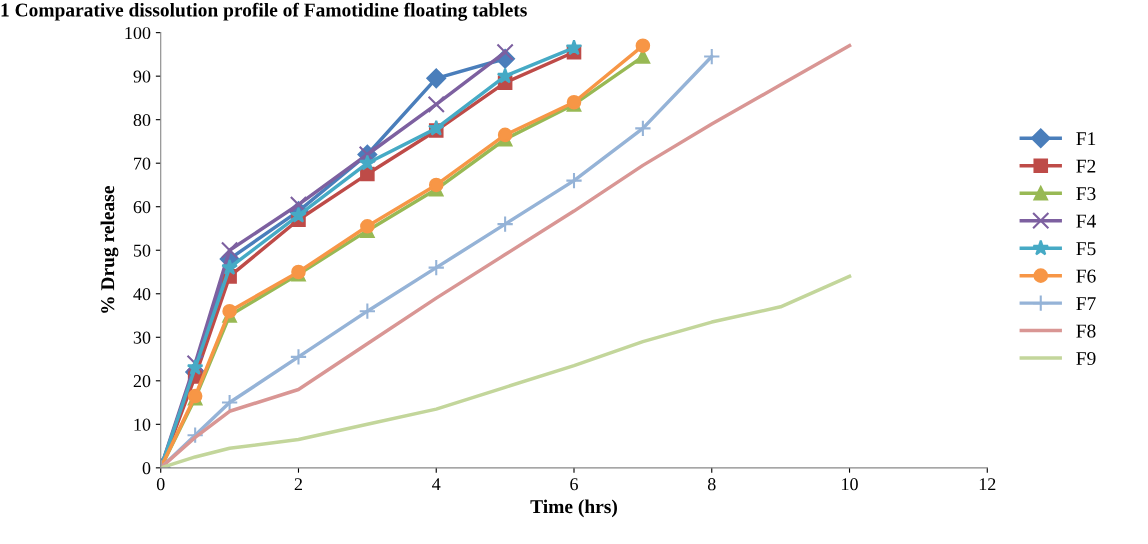  I want to click on y-tick-label: 50, so click(142, 250).